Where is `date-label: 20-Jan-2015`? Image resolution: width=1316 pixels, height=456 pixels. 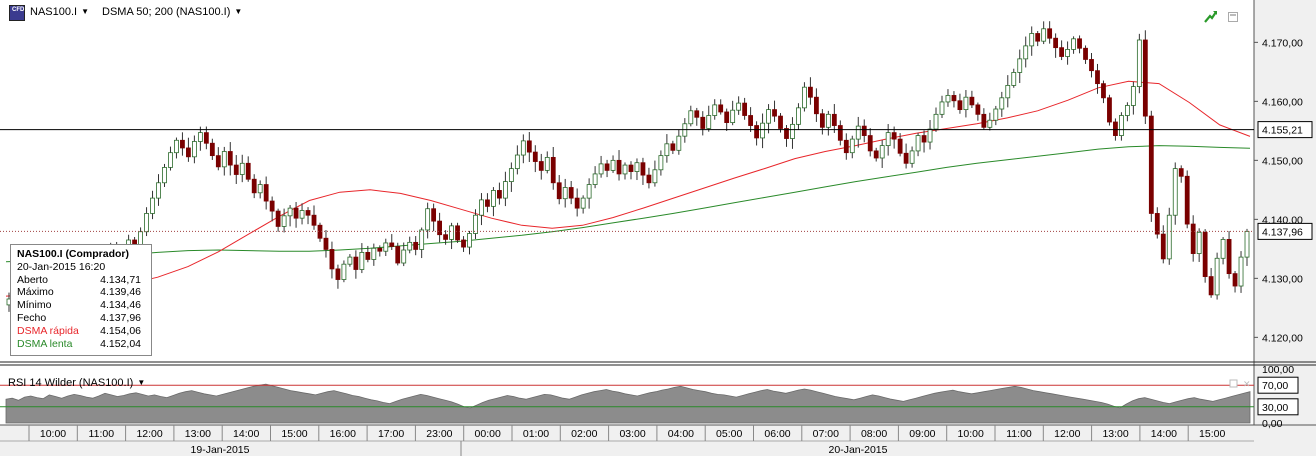 date-label: 20-Jan-2015 is located at coordinates (858, 450).